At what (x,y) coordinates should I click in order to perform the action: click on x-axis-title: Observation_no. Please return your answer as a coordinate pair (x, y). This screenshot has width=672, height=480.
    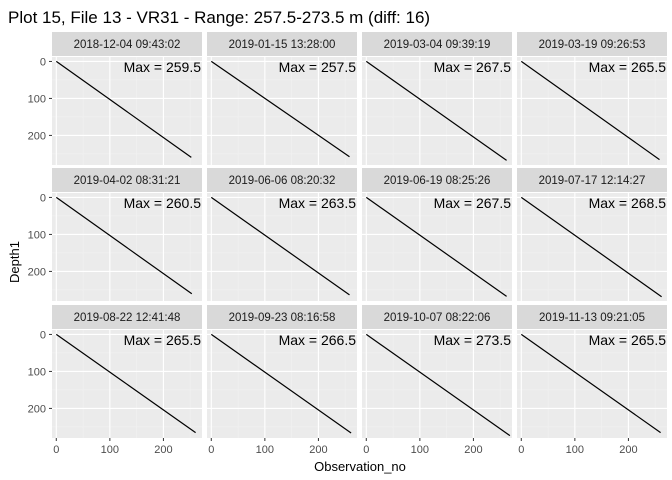
    Looking at the image, I should click on (360, 466).